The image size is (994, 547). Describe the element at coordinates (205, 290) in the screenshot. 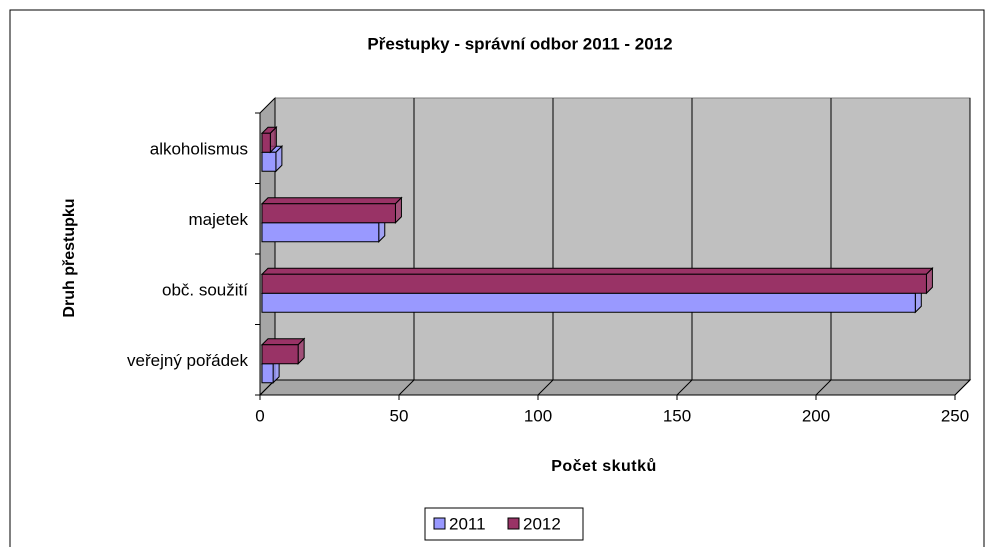

I see `y-tick-label: obč. soužití` at that location.